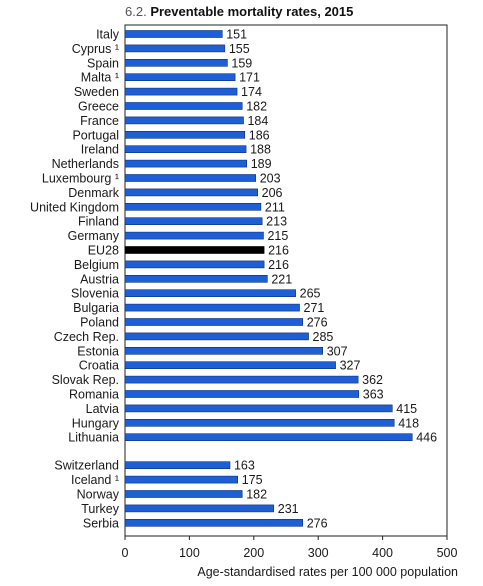  Describe the element at coordinates (93, 193) in the screenshot. I see `category-label: Denmark` at that location.